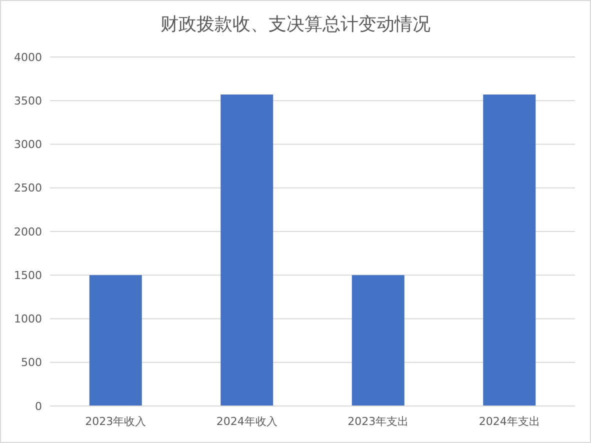 This screenshot has width=591, height=443. What do you see at coordinates (247, 421) in the screenshot?
I see `x-tick-label: 2024年收入` at bounding box center [247, 421].